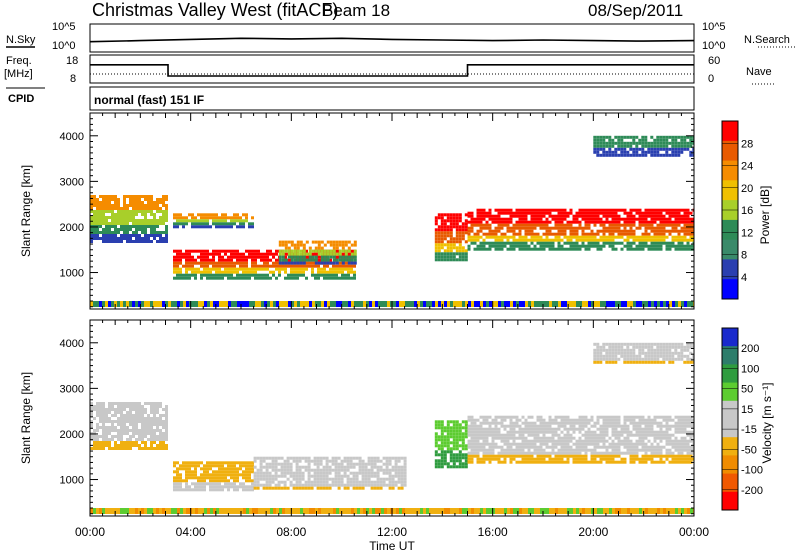 This screenshot has width=800, height=554. I want to click on nave-tick-top: 60, so click(714, 61).